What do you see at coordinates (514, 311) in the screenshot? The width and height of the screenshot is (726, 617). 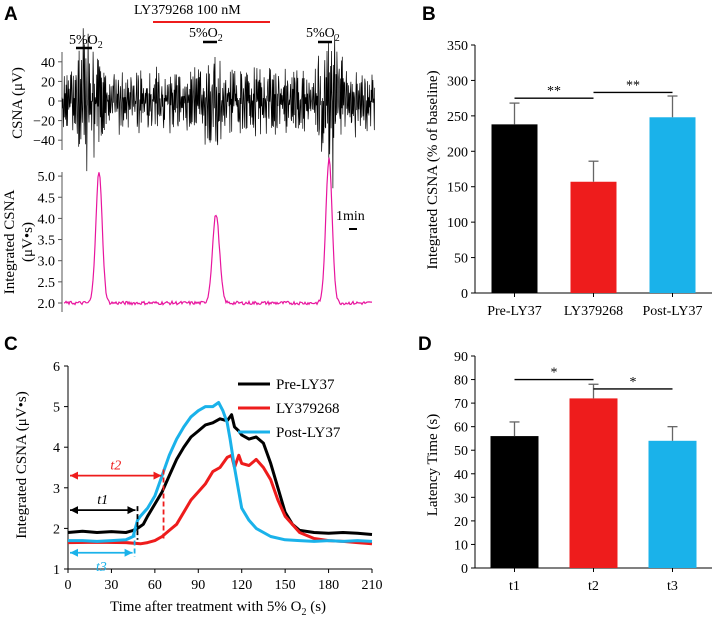 I see `x-tick-label: Pre-LY37` at bounding box center [514, 311].